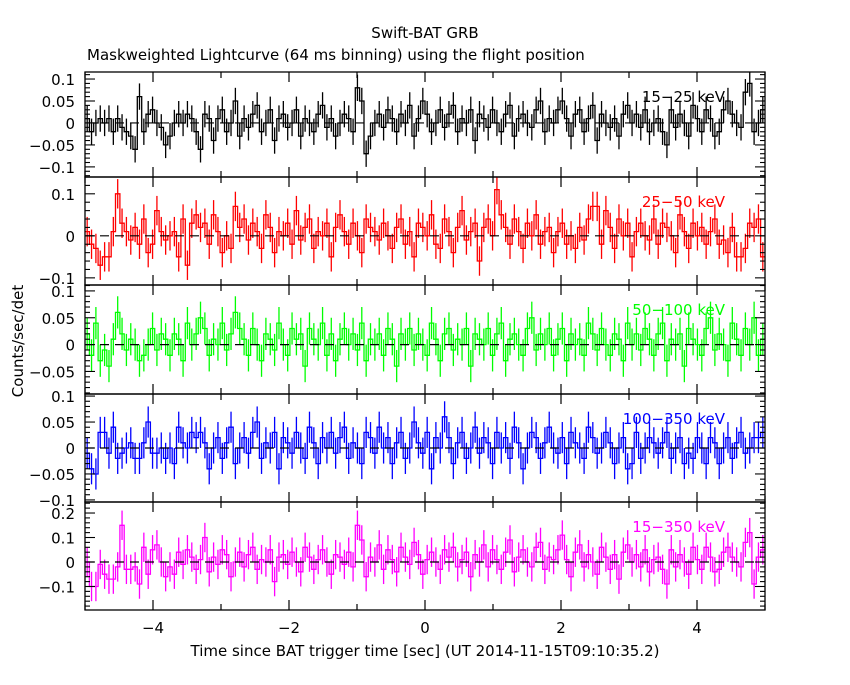 The width and height of the screenshot is (850, 685). What do you see at coordinates (153, 628) in the screenshot?
I see `x-tick-label: −4` at bounding box center [153, 628].